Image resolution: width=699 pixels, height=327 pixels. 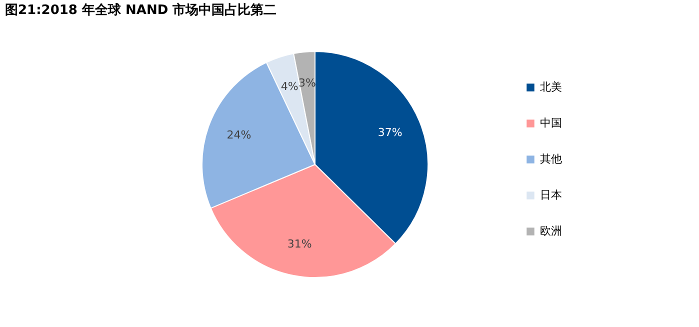 I want to click on legend-label: 中国, so click(x=551, y=123).